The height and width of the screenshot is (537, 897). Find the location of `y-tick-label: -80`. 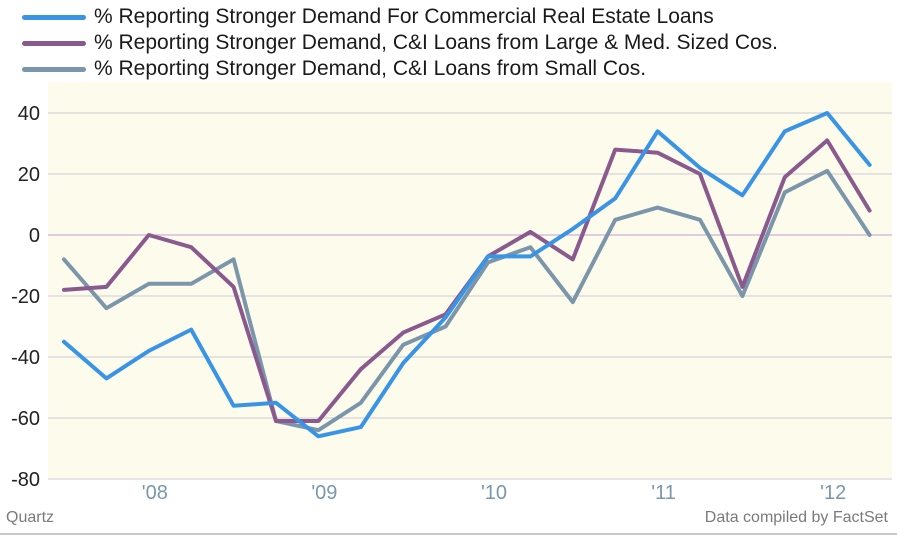

y-tick-label: -80 is located at coordinates (25, 480).